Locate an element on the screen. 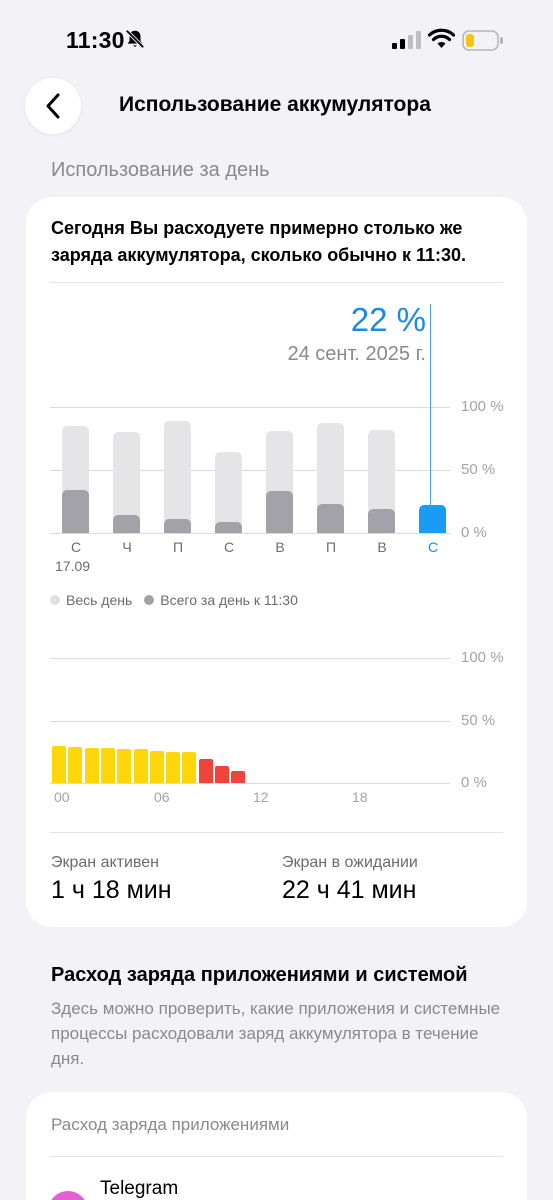  selected-date: 24 сент. 2025 г. is located at coordinates (357, 354).